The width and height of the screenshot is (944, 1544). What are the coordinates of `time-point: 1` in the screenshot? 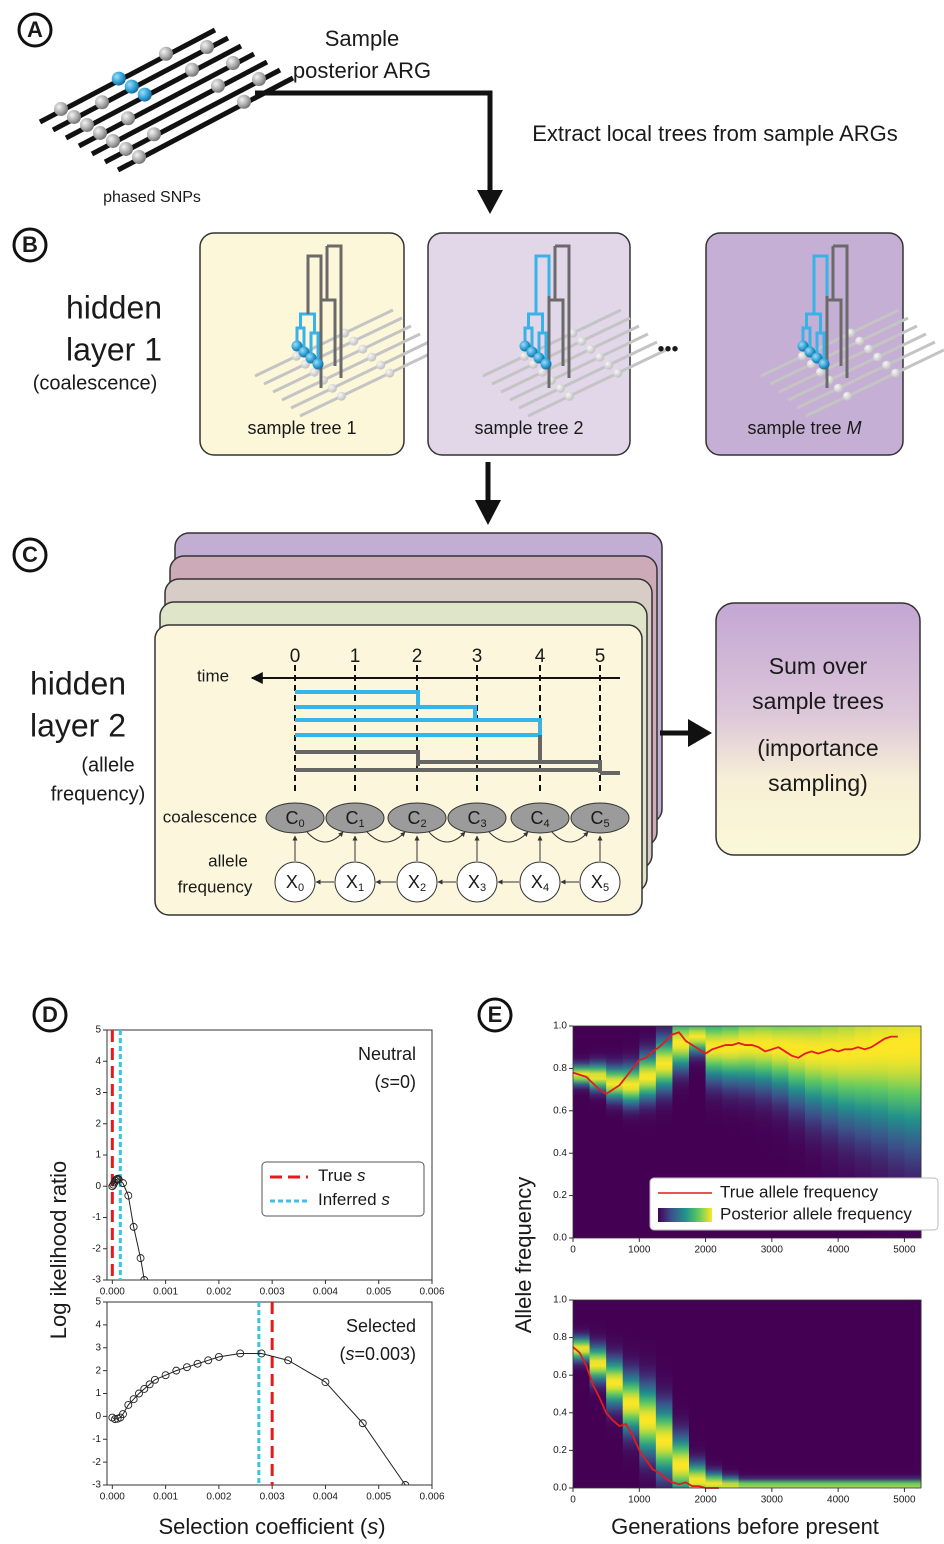 It's located at (355, 656).